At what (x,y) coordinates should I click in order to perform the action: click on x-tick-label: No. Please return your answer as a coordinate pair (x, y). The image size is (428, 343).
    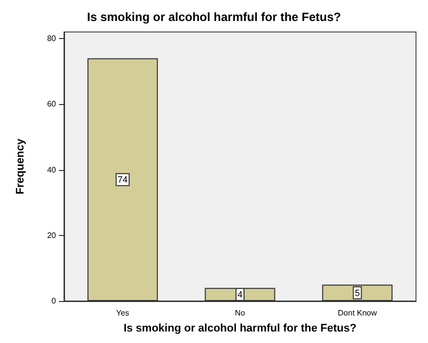
    Looking at the image, I should click on (240, 313).